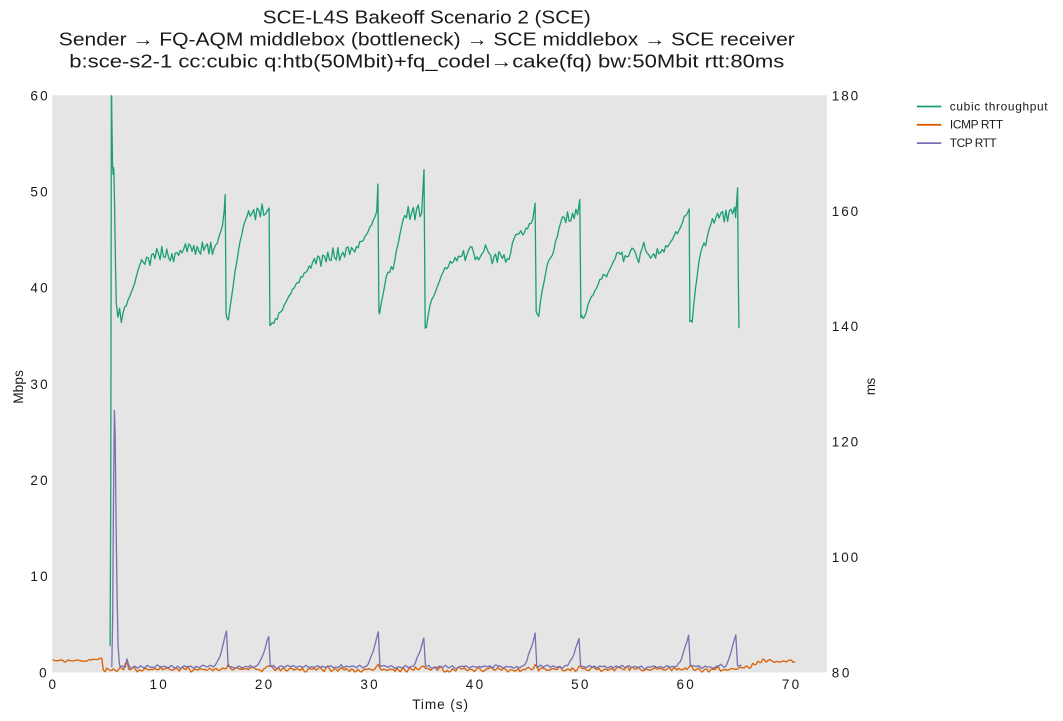 This screenshot has height=721, width=1063. What do you see at coordinates (427, 17) in the screenshot?
I see `svg-text:SCE-L4S Bakeoff Scenario 2 (SC: SCE-L4S Bakeoff Scenario 2 (SCE)` at bounding box center [427, 17].